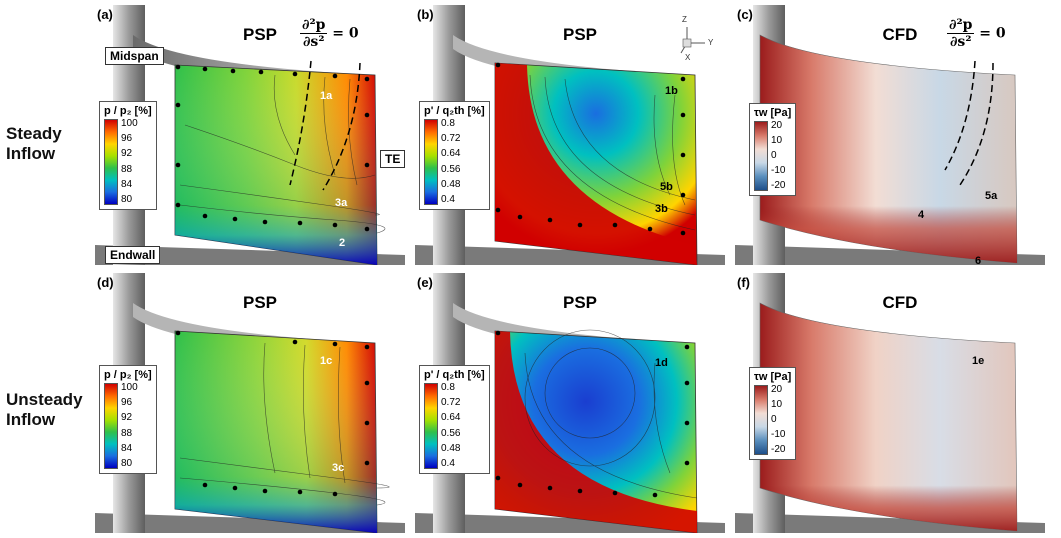 This screenshot has height=538, width=1061. What do you see at coordinates (128, 111) in the screenshot?
I see `panel-a-colorbar-title: p / p₂ [%]` at bounding box center [128, 111].